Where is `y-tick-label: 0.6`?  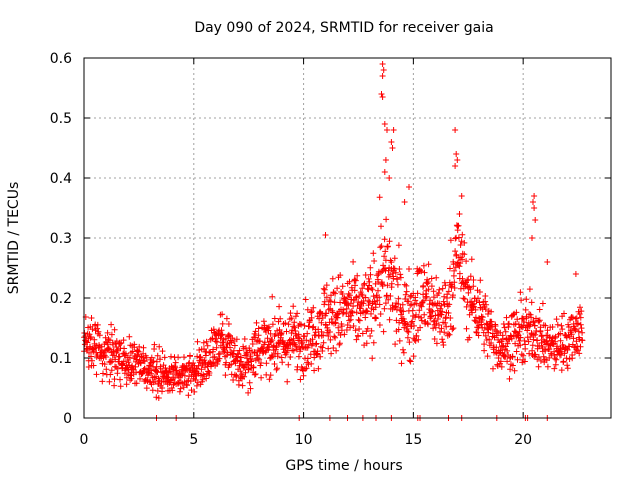 y-tick-label: 0.6 is located at coordinates (61, 59).